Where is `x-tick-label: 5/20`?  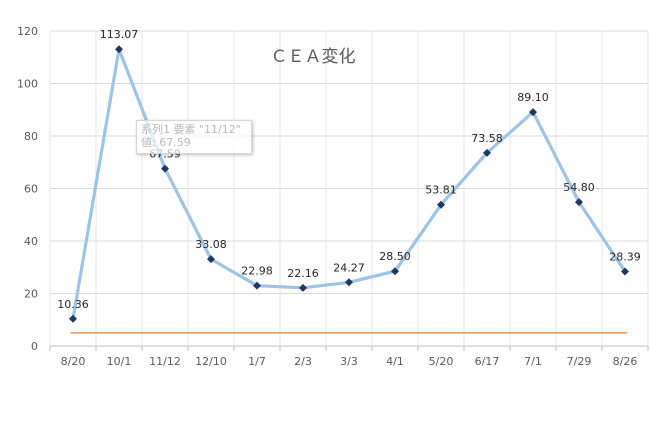
x-tick-label: 5/20 is located at coordinates (441, 361).